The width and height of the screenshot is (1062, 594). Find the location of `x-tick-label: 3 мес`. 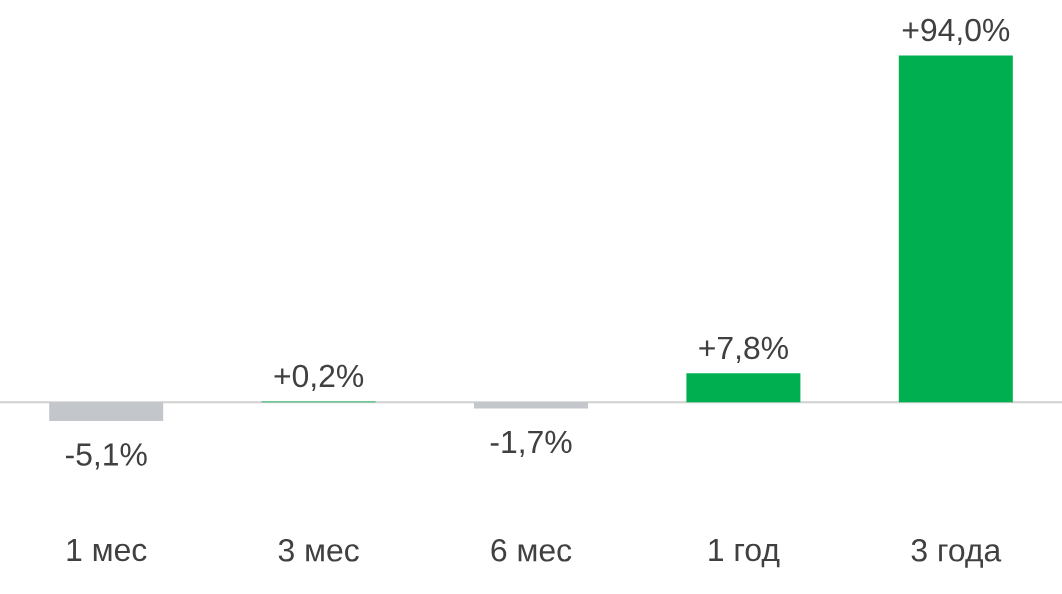

x-tick-label: 3 мес is located at coordinates (318, 550).